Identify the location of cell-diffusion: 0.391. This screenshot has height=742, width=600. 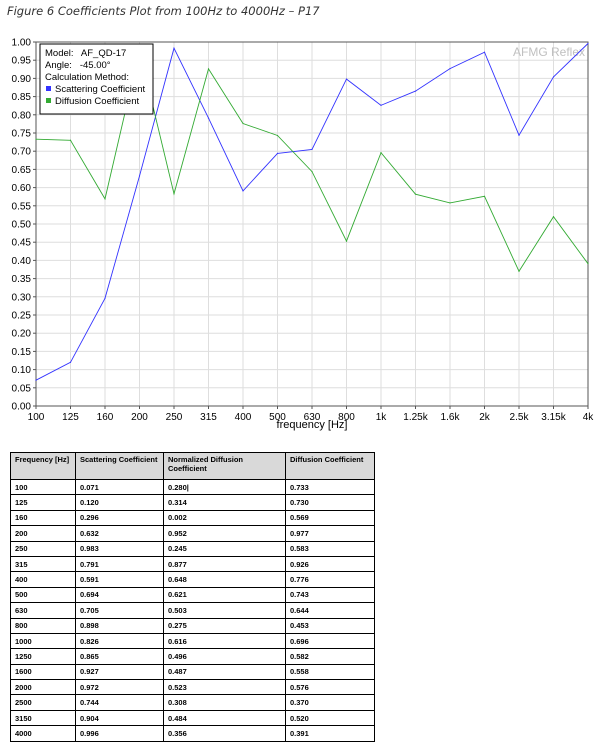
(330, 733).